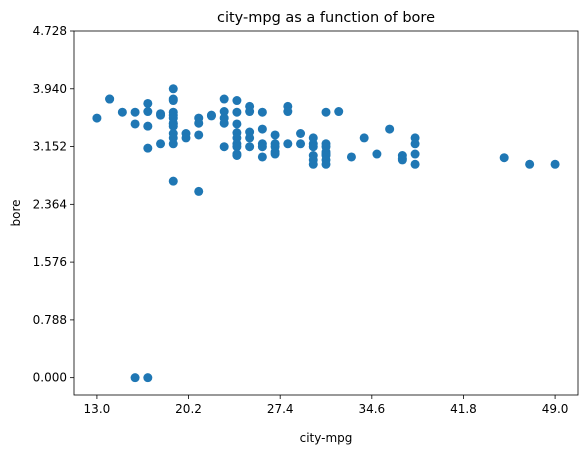 The height and width of the screenshot is (455, 584). I want to click on y-tick-label: 0.788, so click(50, 320).